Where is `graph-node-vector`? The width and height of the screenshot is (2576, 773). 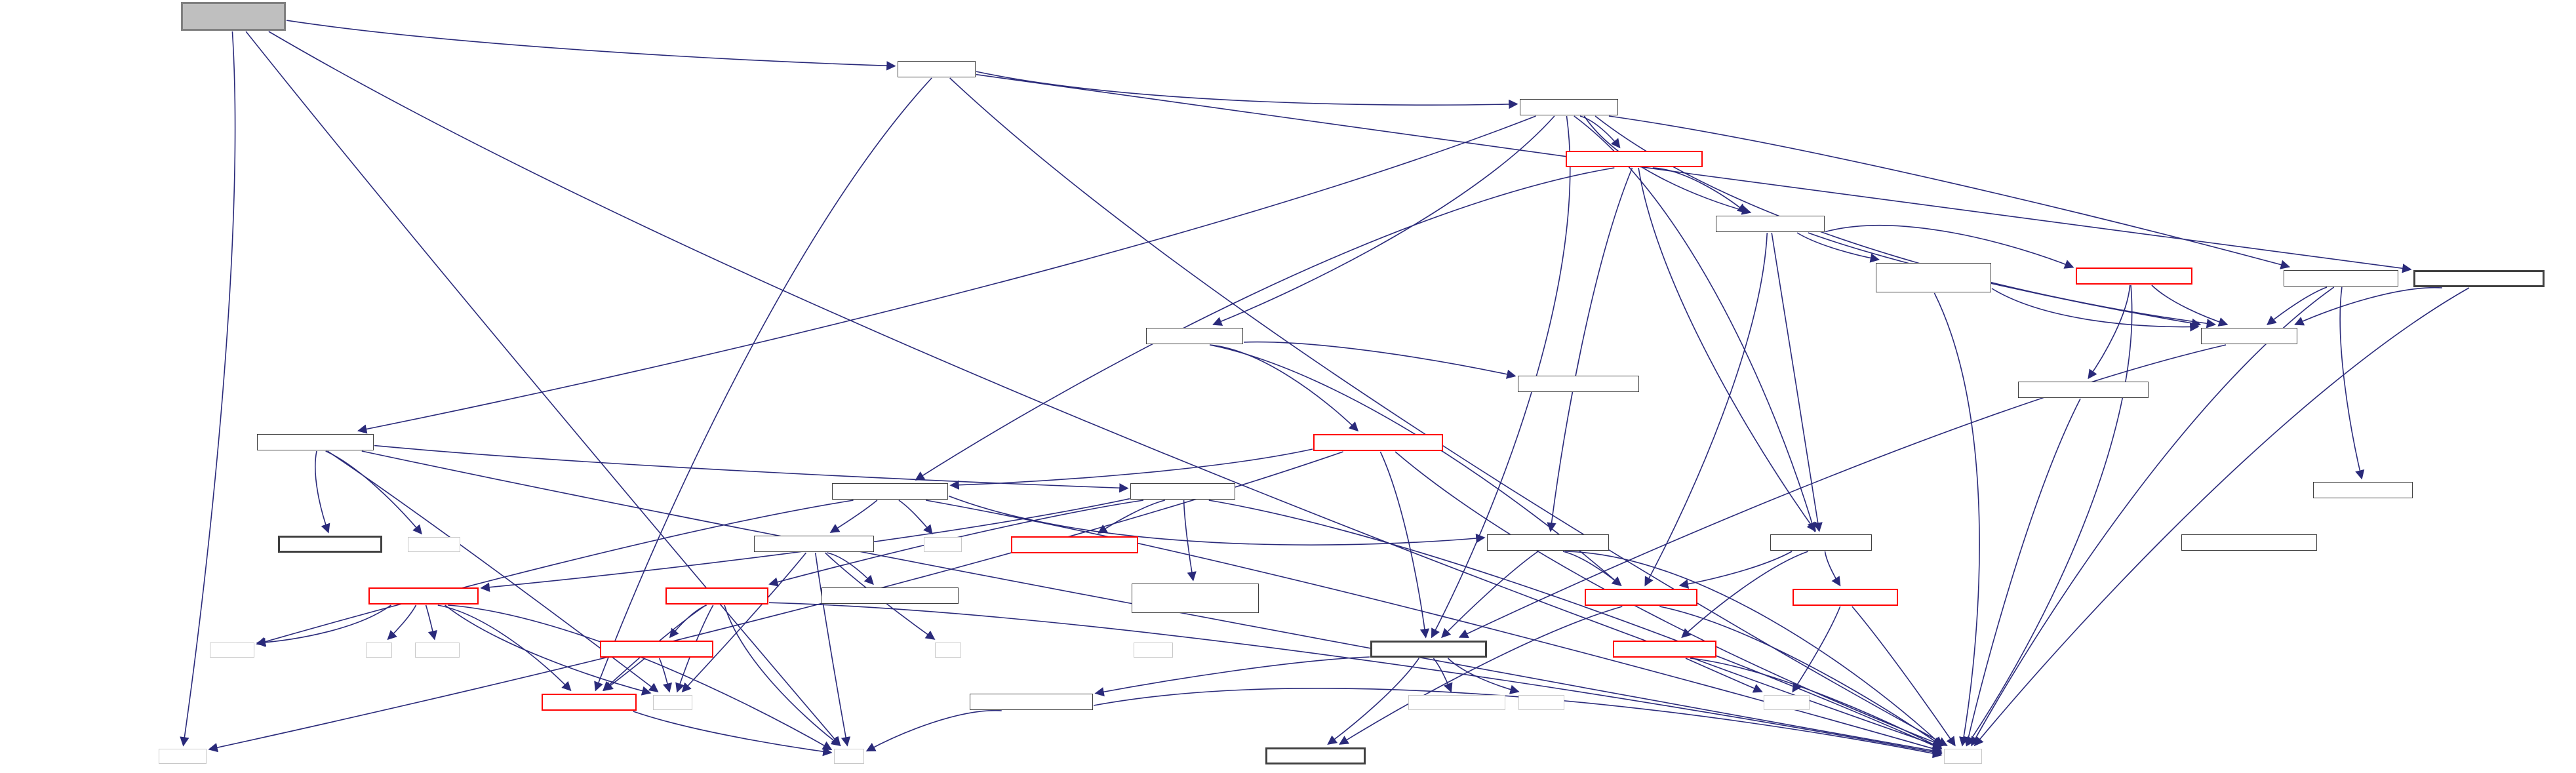
graph-node-vector is located at coordinates (672, 702).